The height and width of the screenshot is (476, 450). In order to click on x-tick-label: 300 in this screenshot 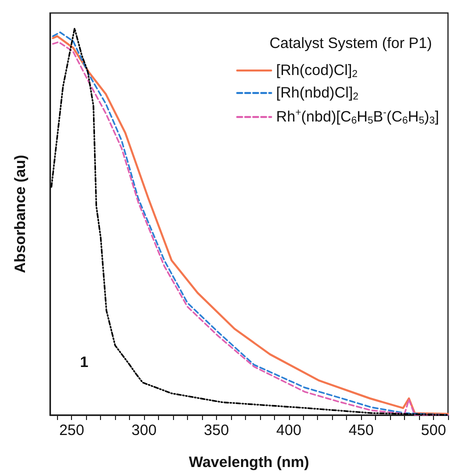, I will do `click(144, 430)`.